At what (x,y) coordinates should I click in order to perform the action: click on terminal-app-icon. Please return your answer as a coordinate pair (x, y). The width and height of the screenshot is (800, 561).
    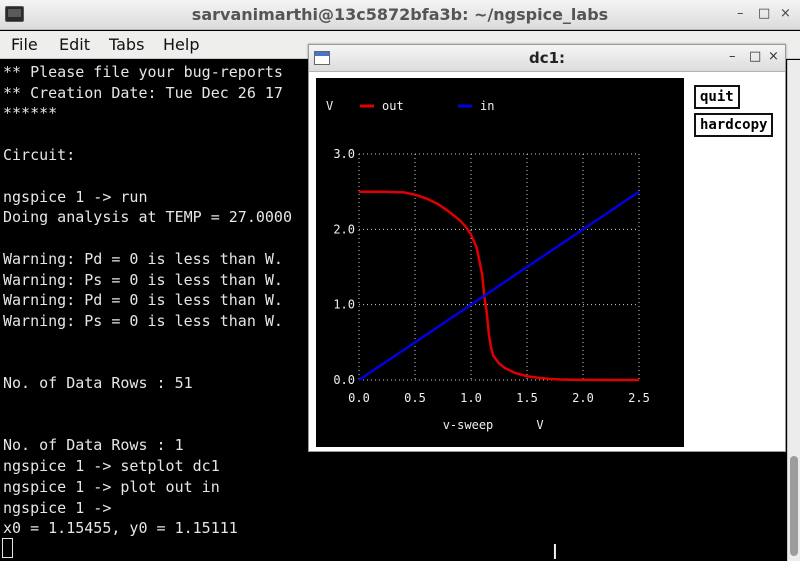
    Looking at the image, I should click on (14, 14).